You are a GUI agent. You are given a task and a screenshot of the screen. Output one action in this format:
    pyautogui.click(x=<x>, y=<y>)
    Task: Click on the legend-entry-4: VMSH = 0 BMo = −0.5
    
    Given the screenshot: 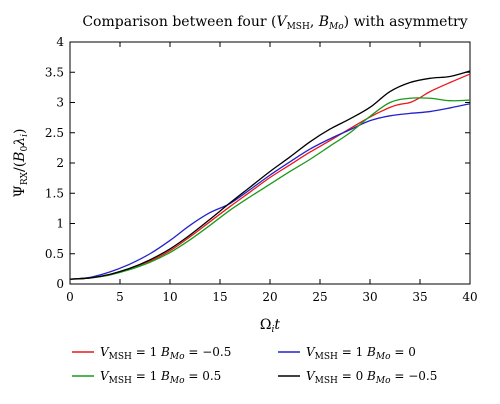 What is the action you would take?
    pyautogui.click(x=357, y=377)
    